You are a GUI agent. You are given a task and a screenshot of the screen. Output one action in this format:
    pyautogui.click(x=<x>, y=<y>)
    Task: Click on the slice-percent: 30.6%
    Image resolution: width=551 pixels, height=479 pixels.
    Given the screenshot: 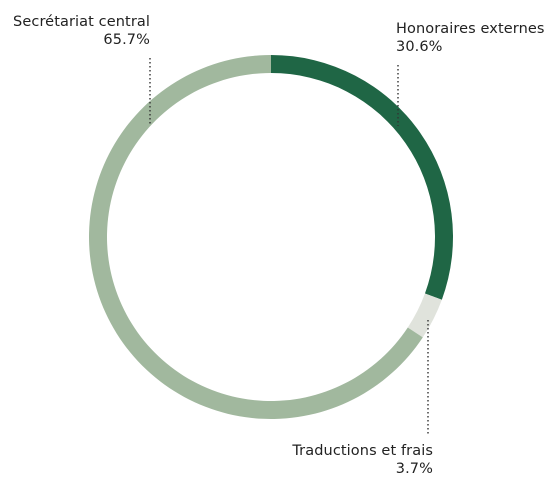 What is the action you would take?
    pyautogui.click(x=419, y=47)
    